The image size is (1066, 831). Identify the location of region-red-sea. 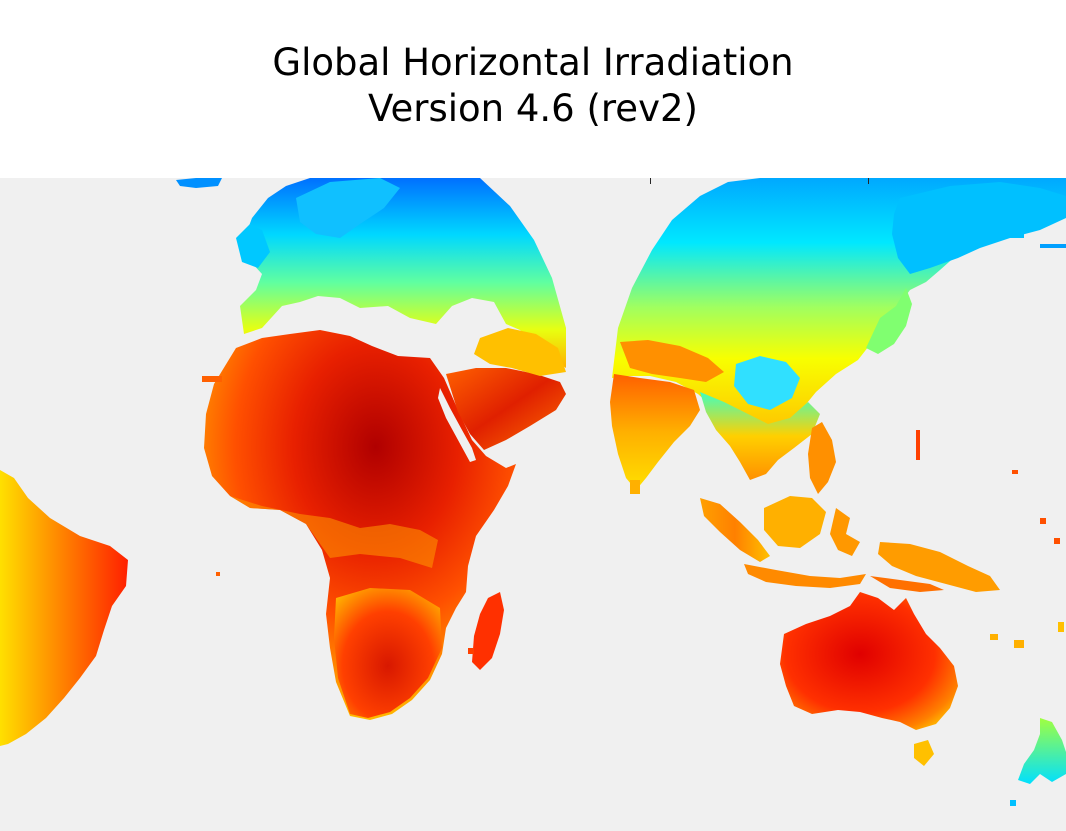
(457, 425).